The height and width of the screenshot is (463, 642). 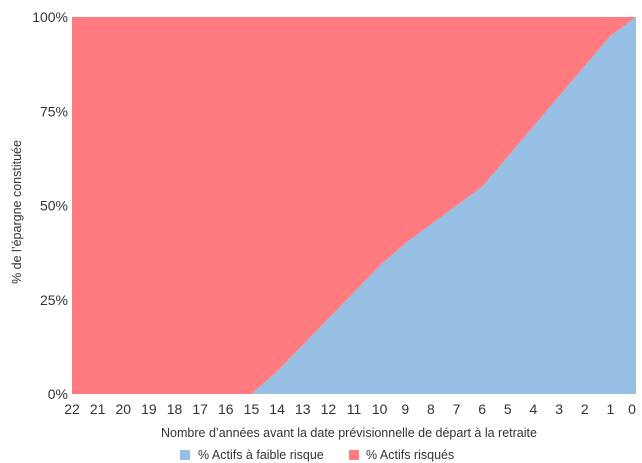 I want to click on y-tick-label: 50%, so click(x=54, y=206).